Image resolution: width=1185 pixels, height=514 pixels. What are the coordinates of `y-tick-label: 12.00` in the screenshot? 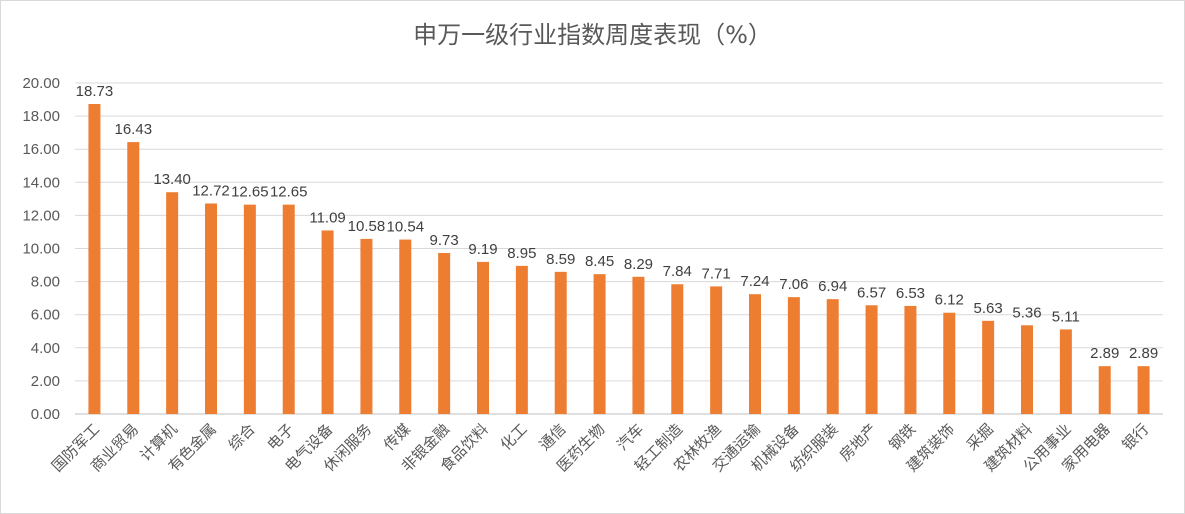 It's located at (41, 215).